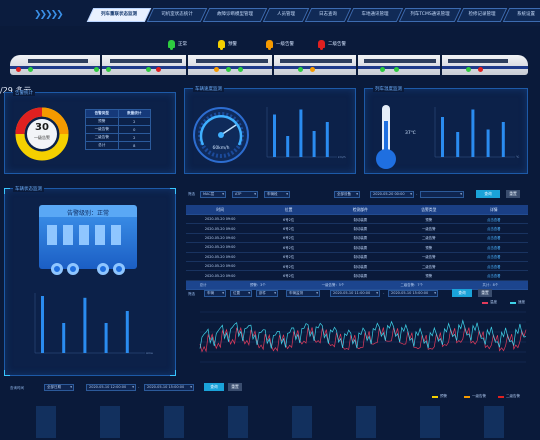  I want to click on filter1-date-to, so click(442, 194).